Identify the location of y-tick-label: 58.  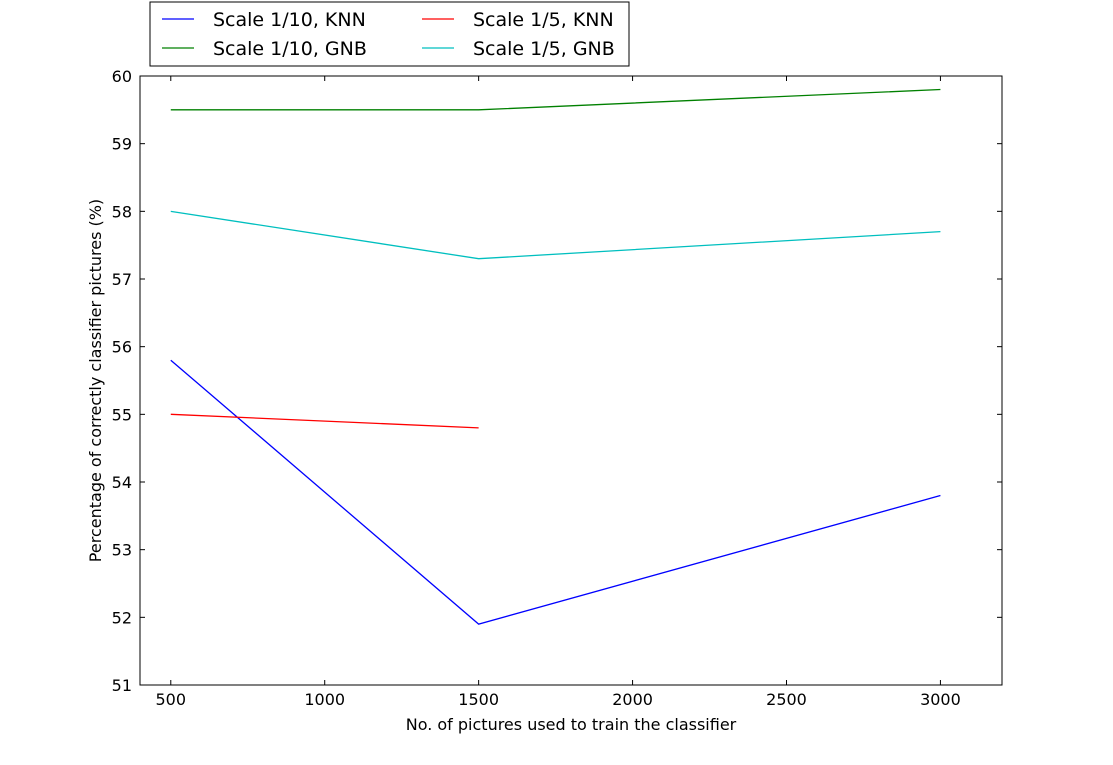
(122, 211).